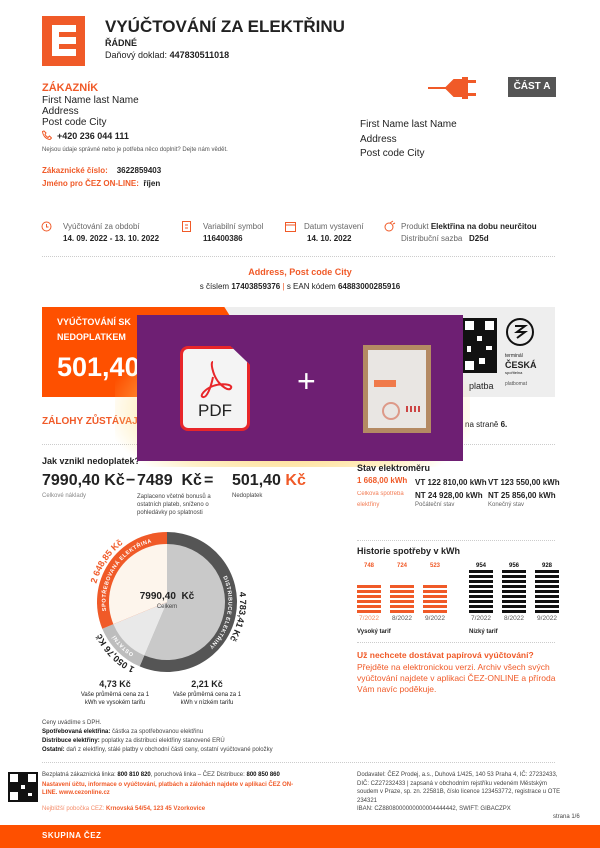 Image resolution: width=600 pixels, height=848 pixels. What do you see at coordinates (167, 607) in the screenshot?
I see `donut-center-label: Celkem` at bounding box center [167, 607].